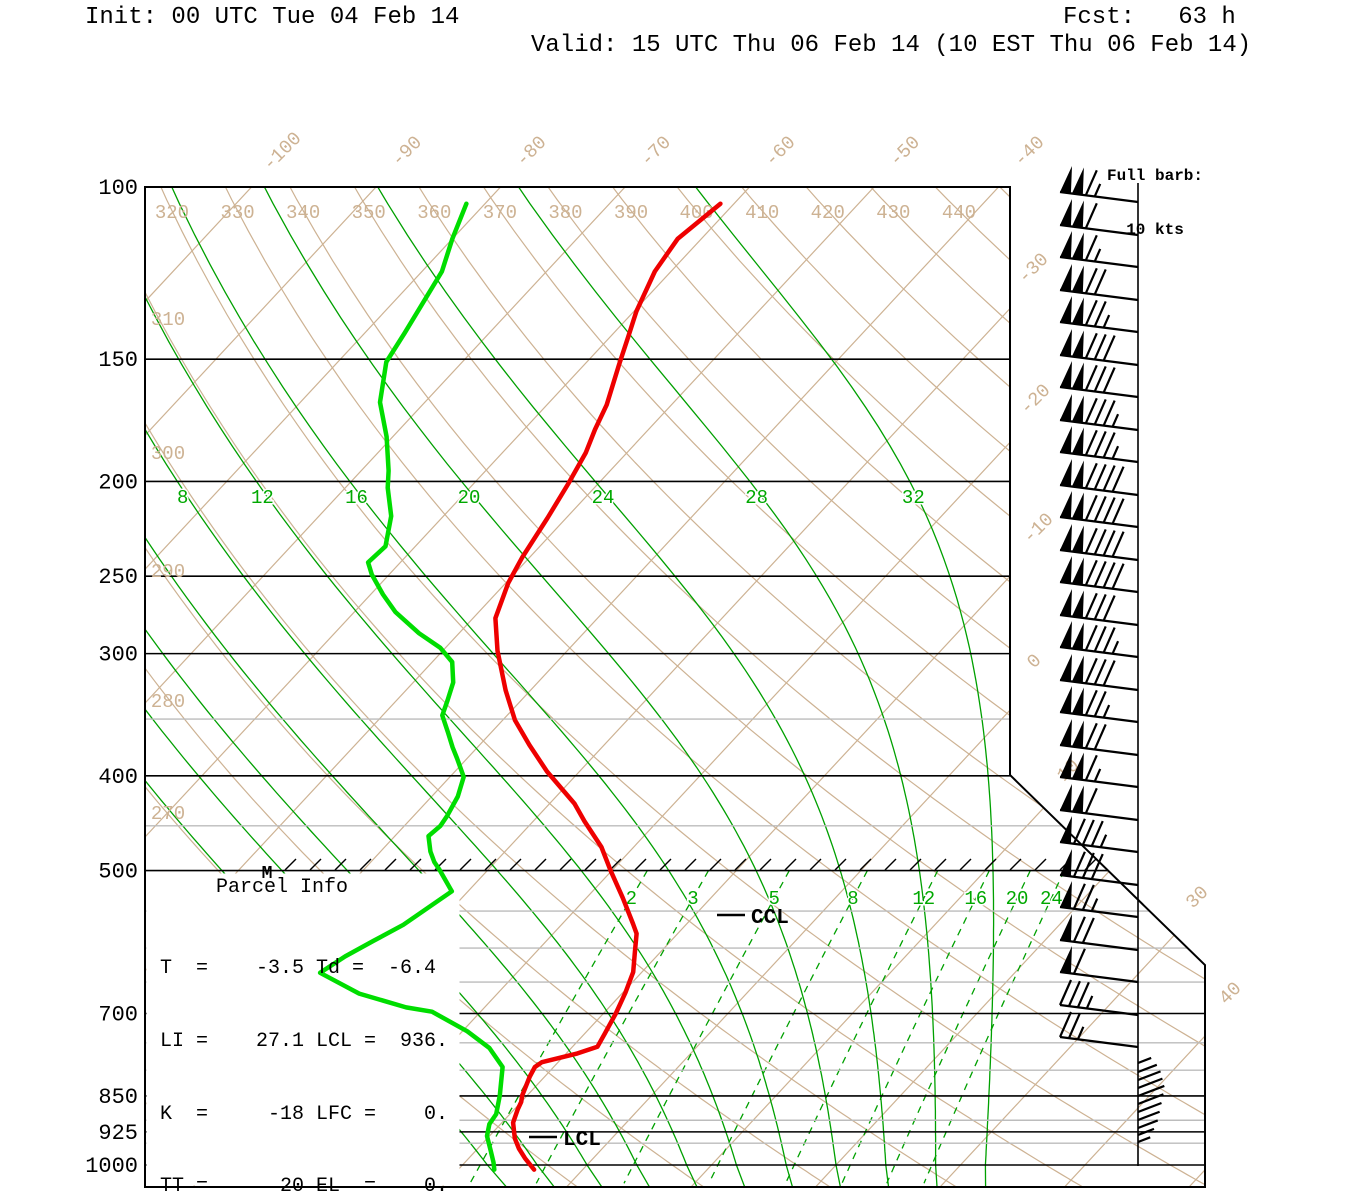 The width and height of the screenshot is (1350, 1200). What do you see at coordinates (118, 577) in the screenshot?
I see `svg-text: 250` at bounding box center [118, 577].